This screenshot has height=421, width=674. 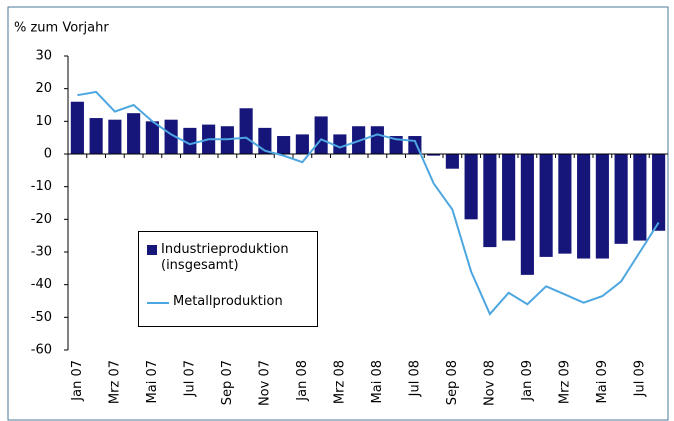 What do you see at coordinates (302, 381) in the screenshot?
I see `x-tick-label: Jan 08` at bounding box center [302, 381].